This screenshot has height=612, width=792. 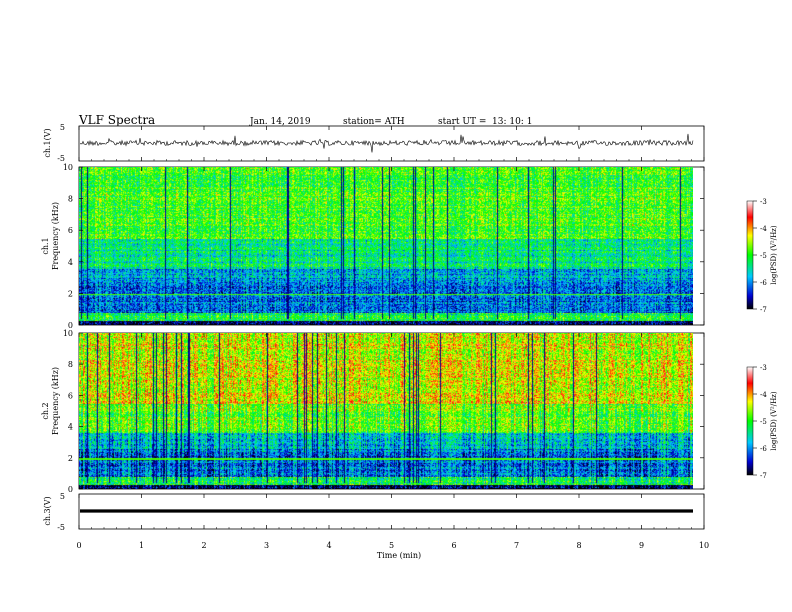 I want to click on x-tick-label: 4, so click(x=328, y=545).